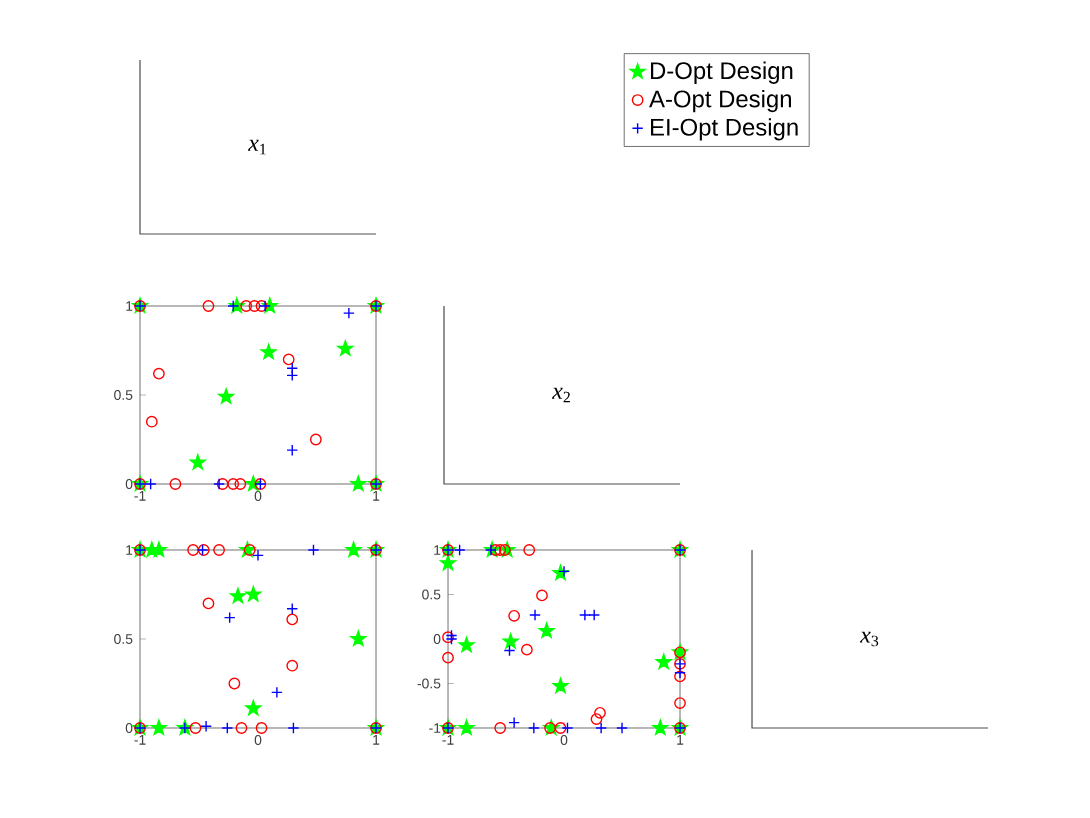 This screenshot has width=1090, height=818. I want to click on text: x$_{2}$, so click(560, 395).